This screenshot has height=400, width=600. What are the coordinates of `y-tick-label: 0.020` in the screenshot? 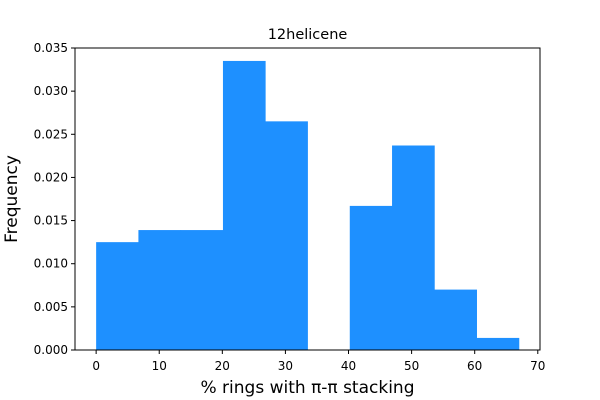 It's located at (51, 177).